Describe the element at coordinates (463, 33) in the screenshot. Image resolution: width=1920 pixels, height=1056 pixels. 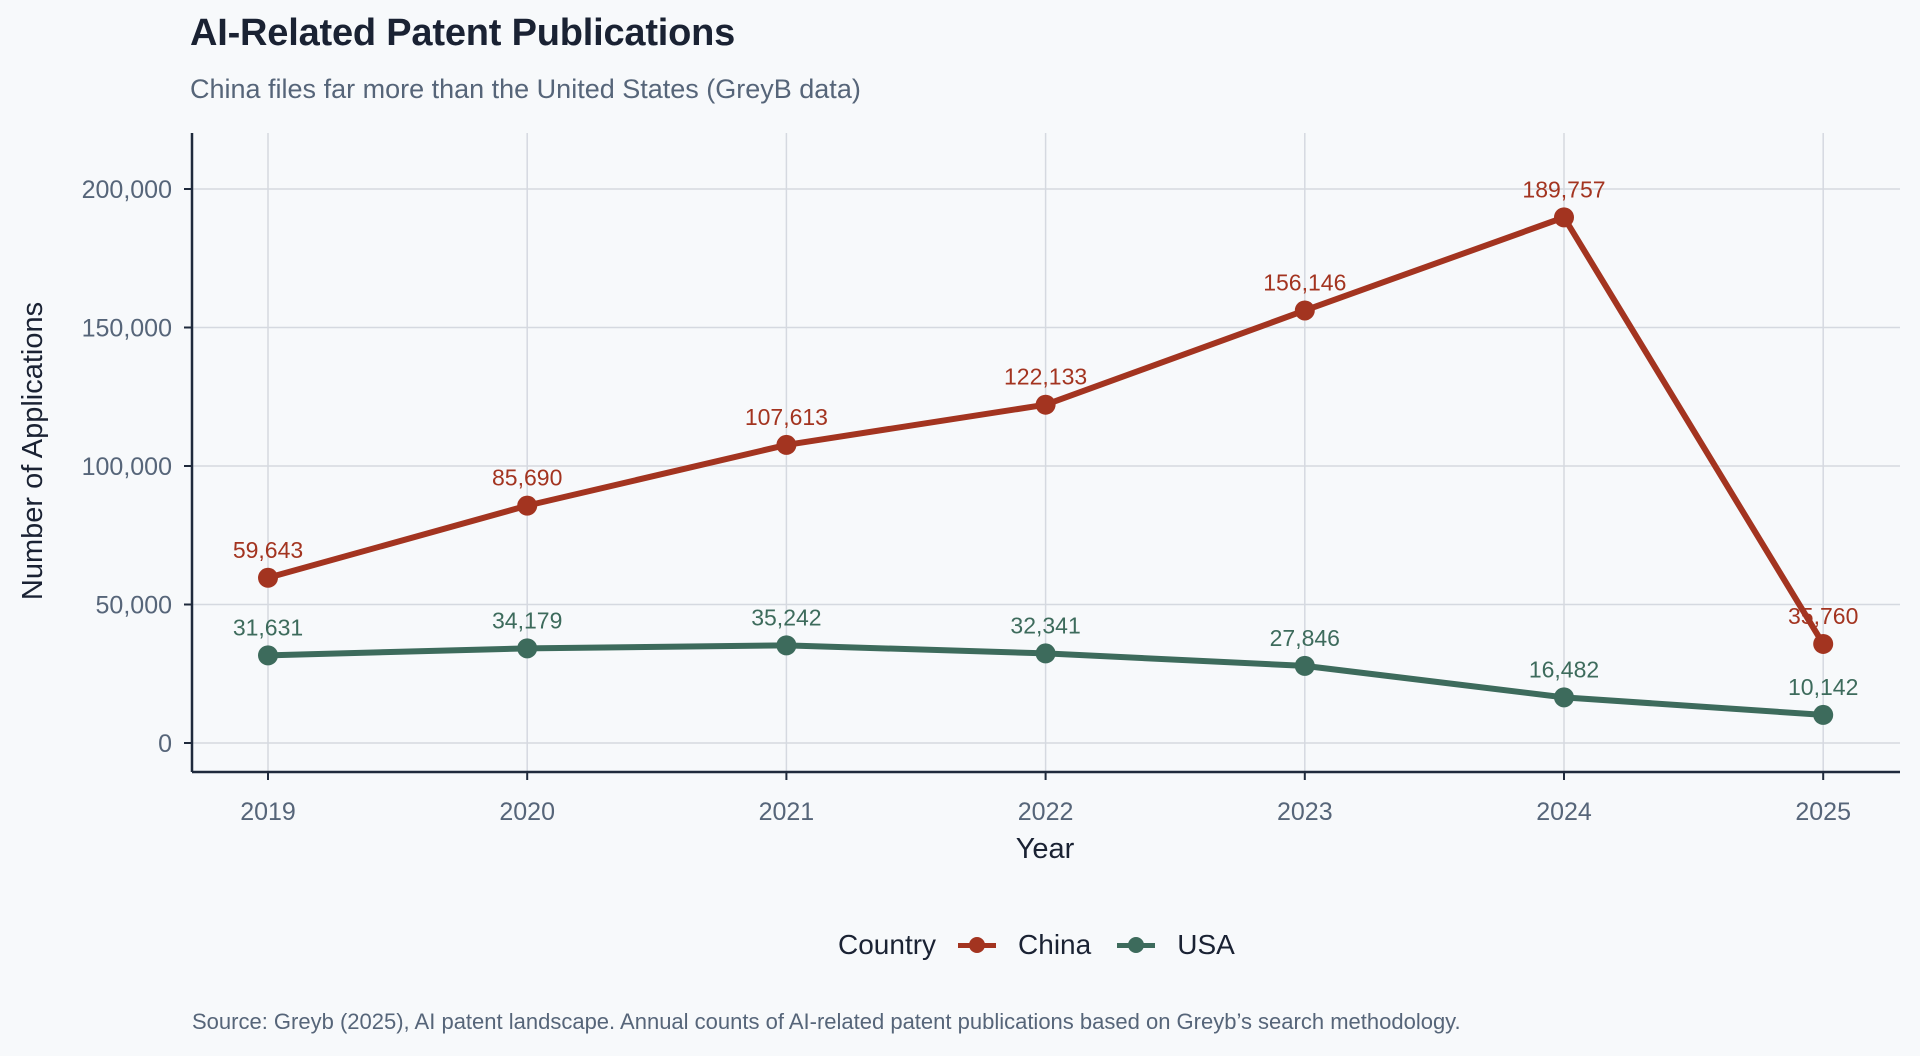
I see `chart-title: AI-Related Patent Publications` at that location.